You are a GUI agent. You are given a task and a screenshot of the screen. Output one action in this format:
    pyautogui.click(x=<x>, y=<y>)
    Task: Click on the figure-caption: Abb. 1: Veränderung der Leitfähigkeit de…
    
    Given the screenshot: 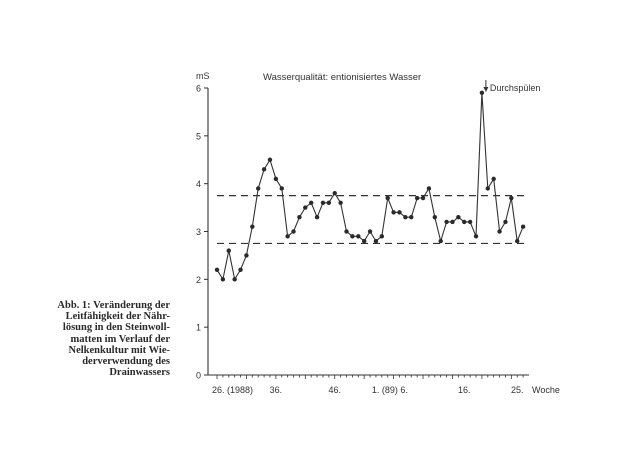 What is the action you would take?
    pyautogui.click(x=91, y=339)
    